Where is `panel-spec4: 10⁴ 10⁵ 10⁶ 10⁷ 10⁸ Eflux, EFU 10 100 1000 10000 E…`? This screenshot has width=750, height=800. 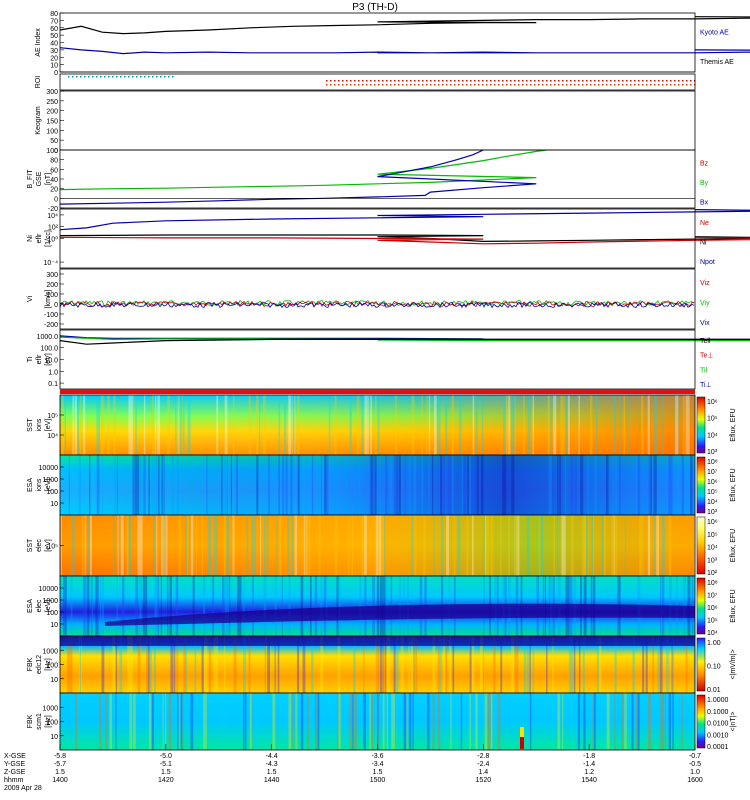 panel-spec4: 10⁴ 10⁵ 10⁶ 10⁷ 10⁸ Eflux, EFU 10 100 1000 10000 E… is located at coordinates (382, 606).